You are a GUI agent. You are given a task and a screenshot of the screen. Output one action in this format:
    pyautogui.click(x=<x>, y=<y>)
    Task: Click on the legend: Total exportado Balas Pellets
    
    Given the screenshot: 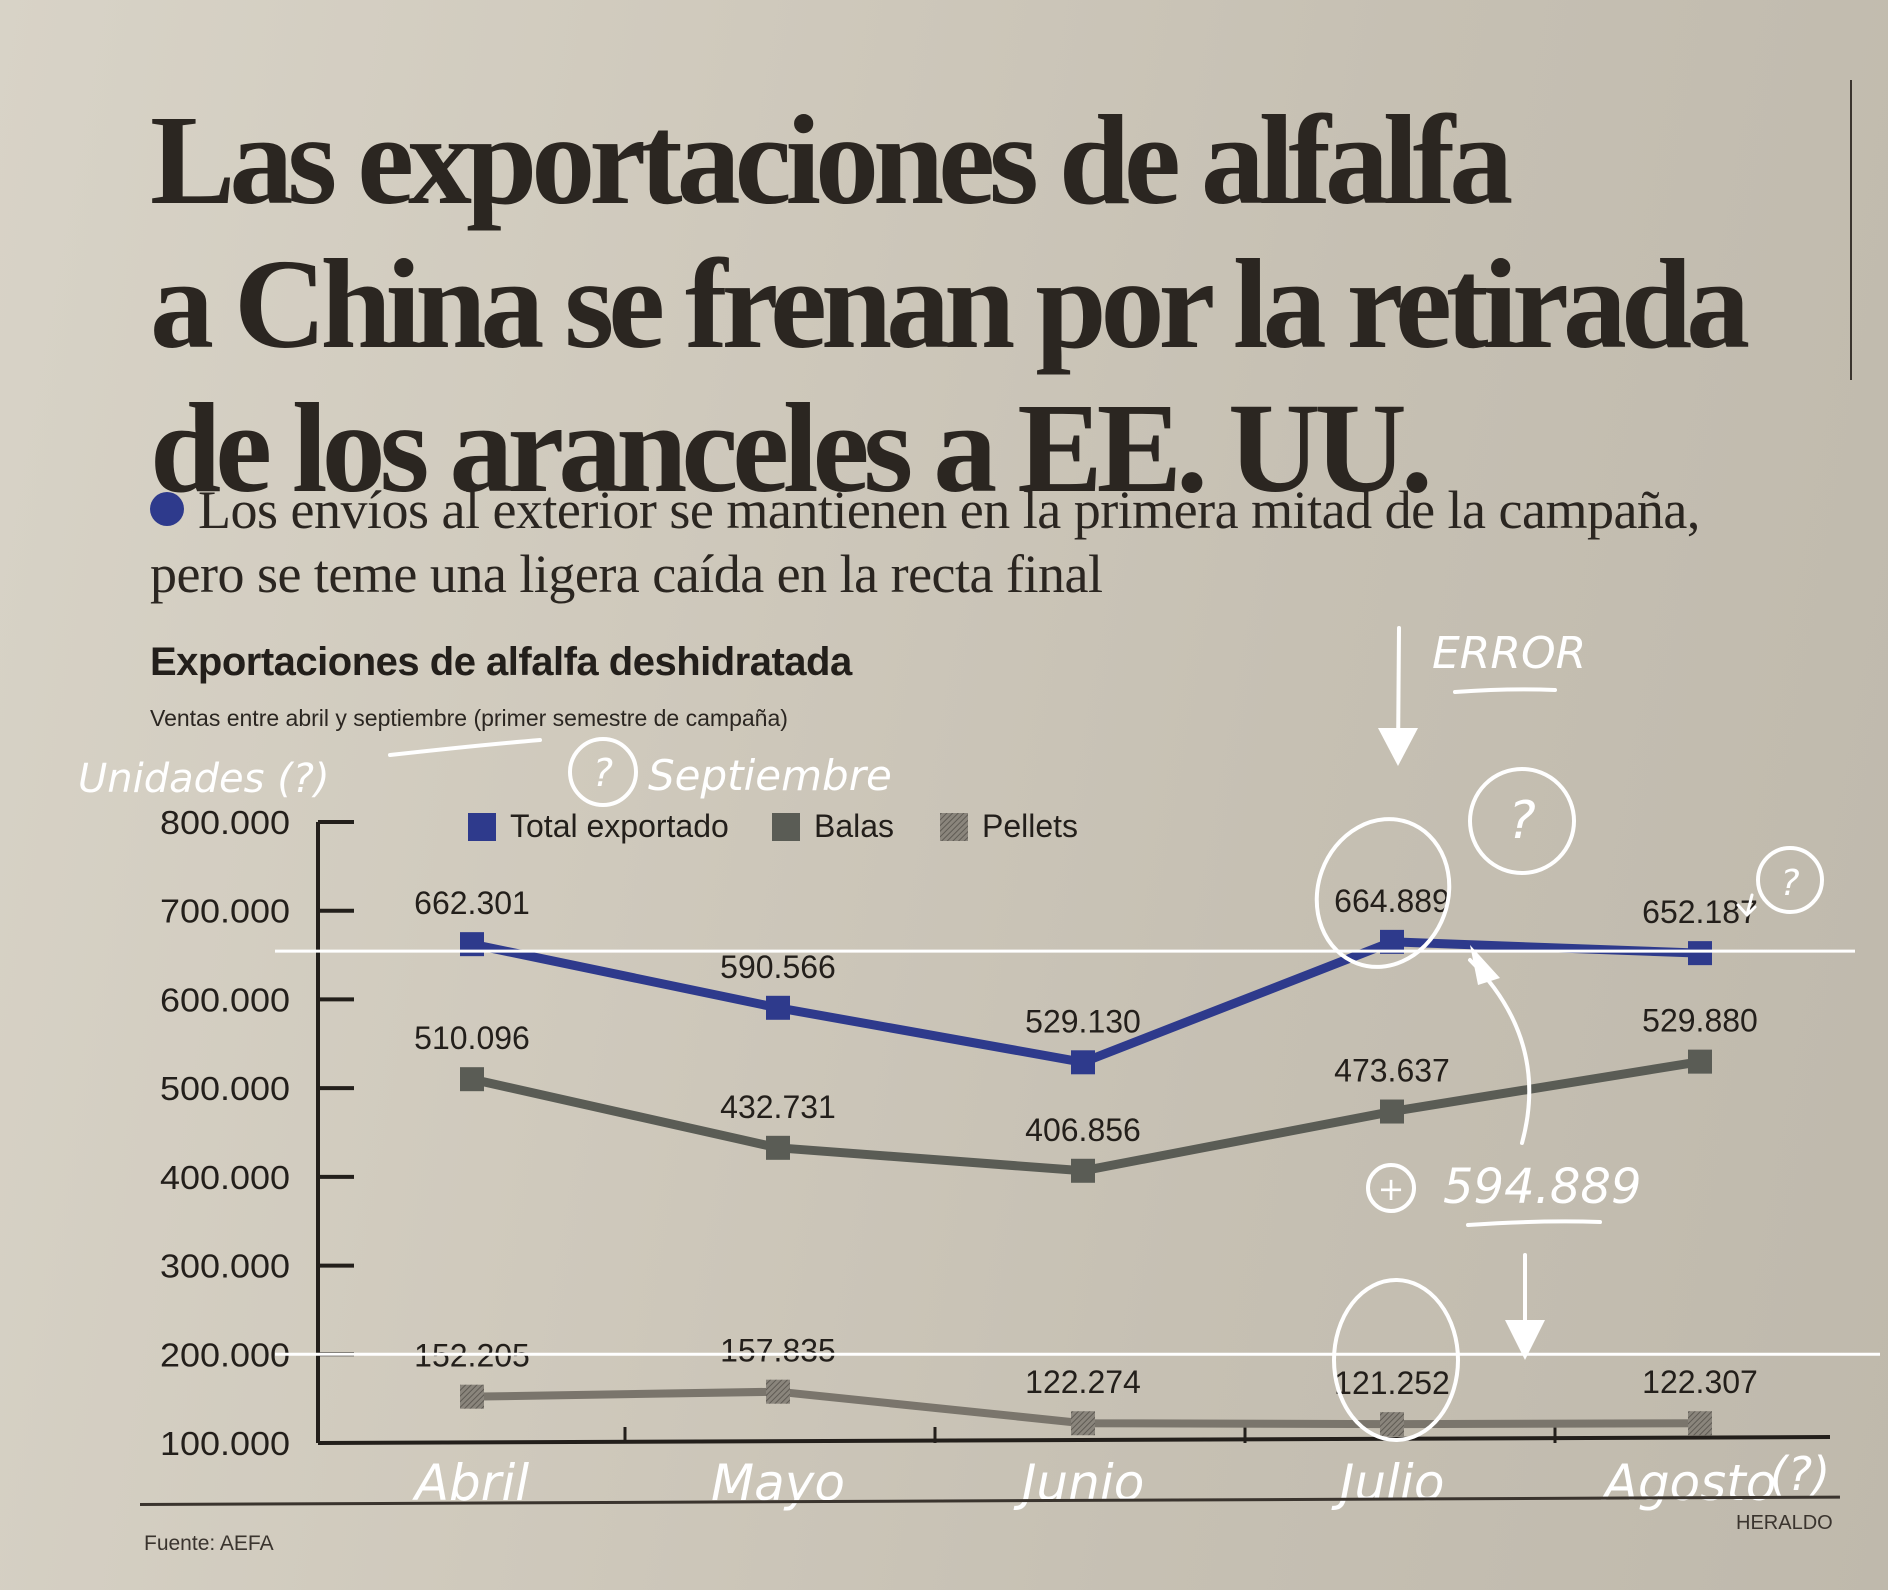 What is the action you would take?
    pyautogui.click(x=773, y=826)
    